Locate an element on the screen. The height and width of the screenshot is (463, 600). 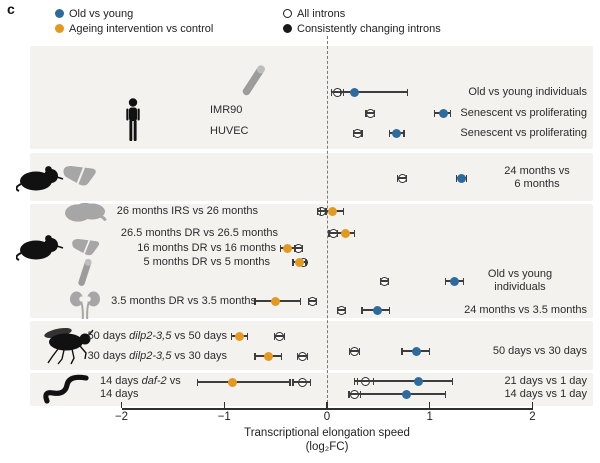
row-label: 50 days vs 30 days is located at coordinates (539, 350).